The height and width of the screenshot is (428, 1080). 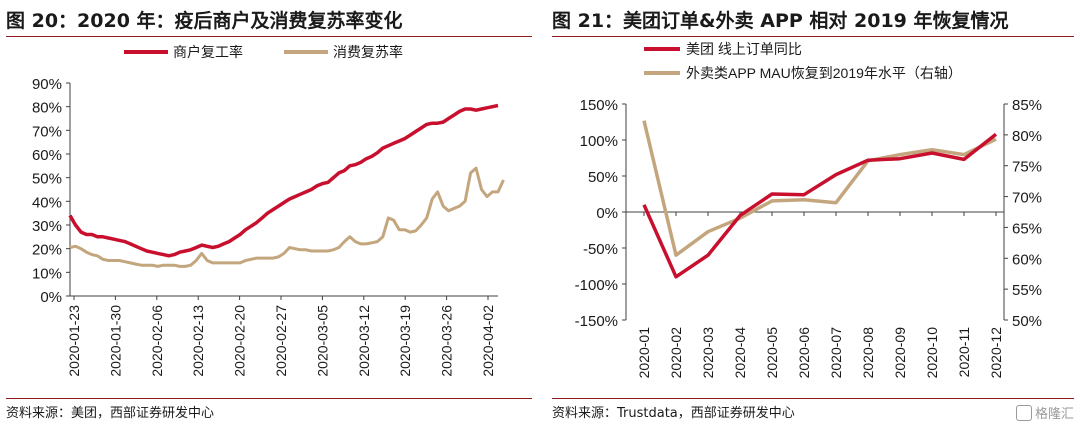 I want to click on series-line-consumption, so click(x=287, y=217).